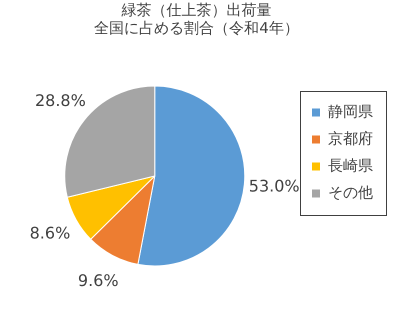 Image resolution: width=397 pixels, height=320 pixels. What do you see at coordinates (50, 233) in the screenshot?
I see `data-label: 8.6%` at bounding box center [50, 233].